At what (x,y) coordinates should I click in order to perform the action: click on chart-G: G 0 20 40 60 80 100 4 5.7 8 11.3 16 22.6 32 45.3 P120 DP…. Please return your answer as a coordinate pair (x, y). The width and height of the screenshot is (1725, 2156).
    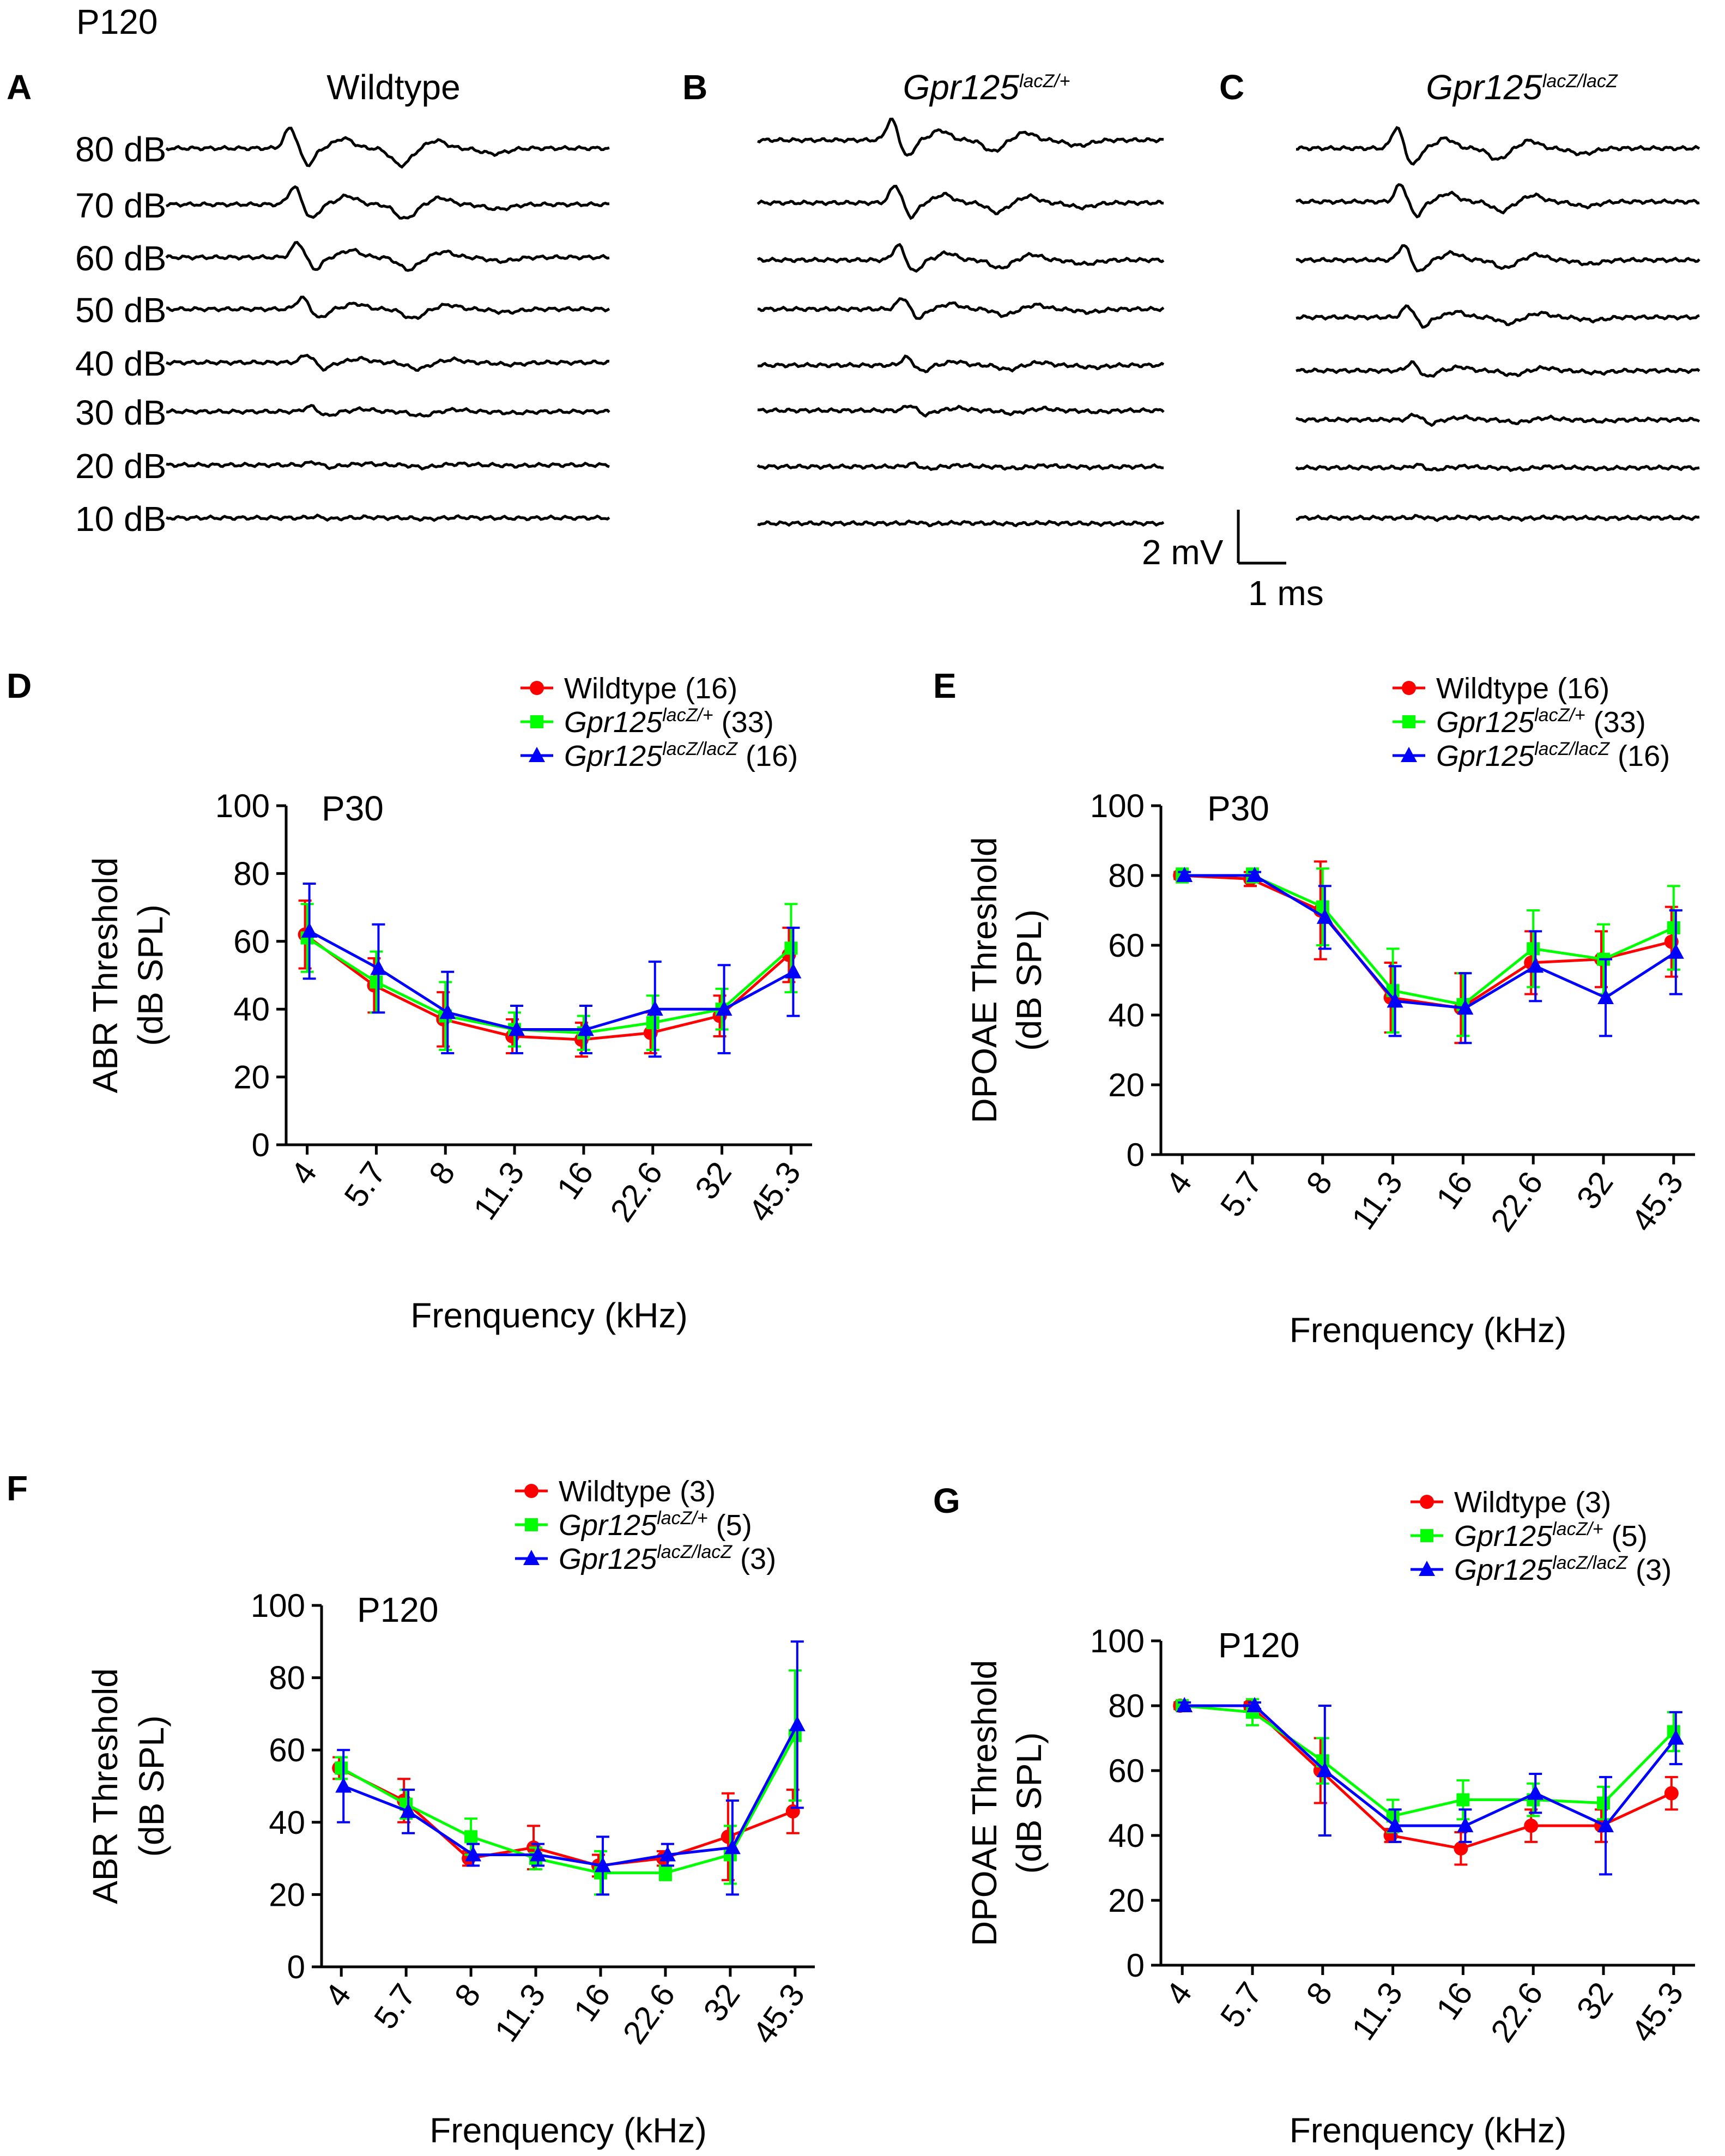
    Looking at the image, I should click on (1314, 1816).